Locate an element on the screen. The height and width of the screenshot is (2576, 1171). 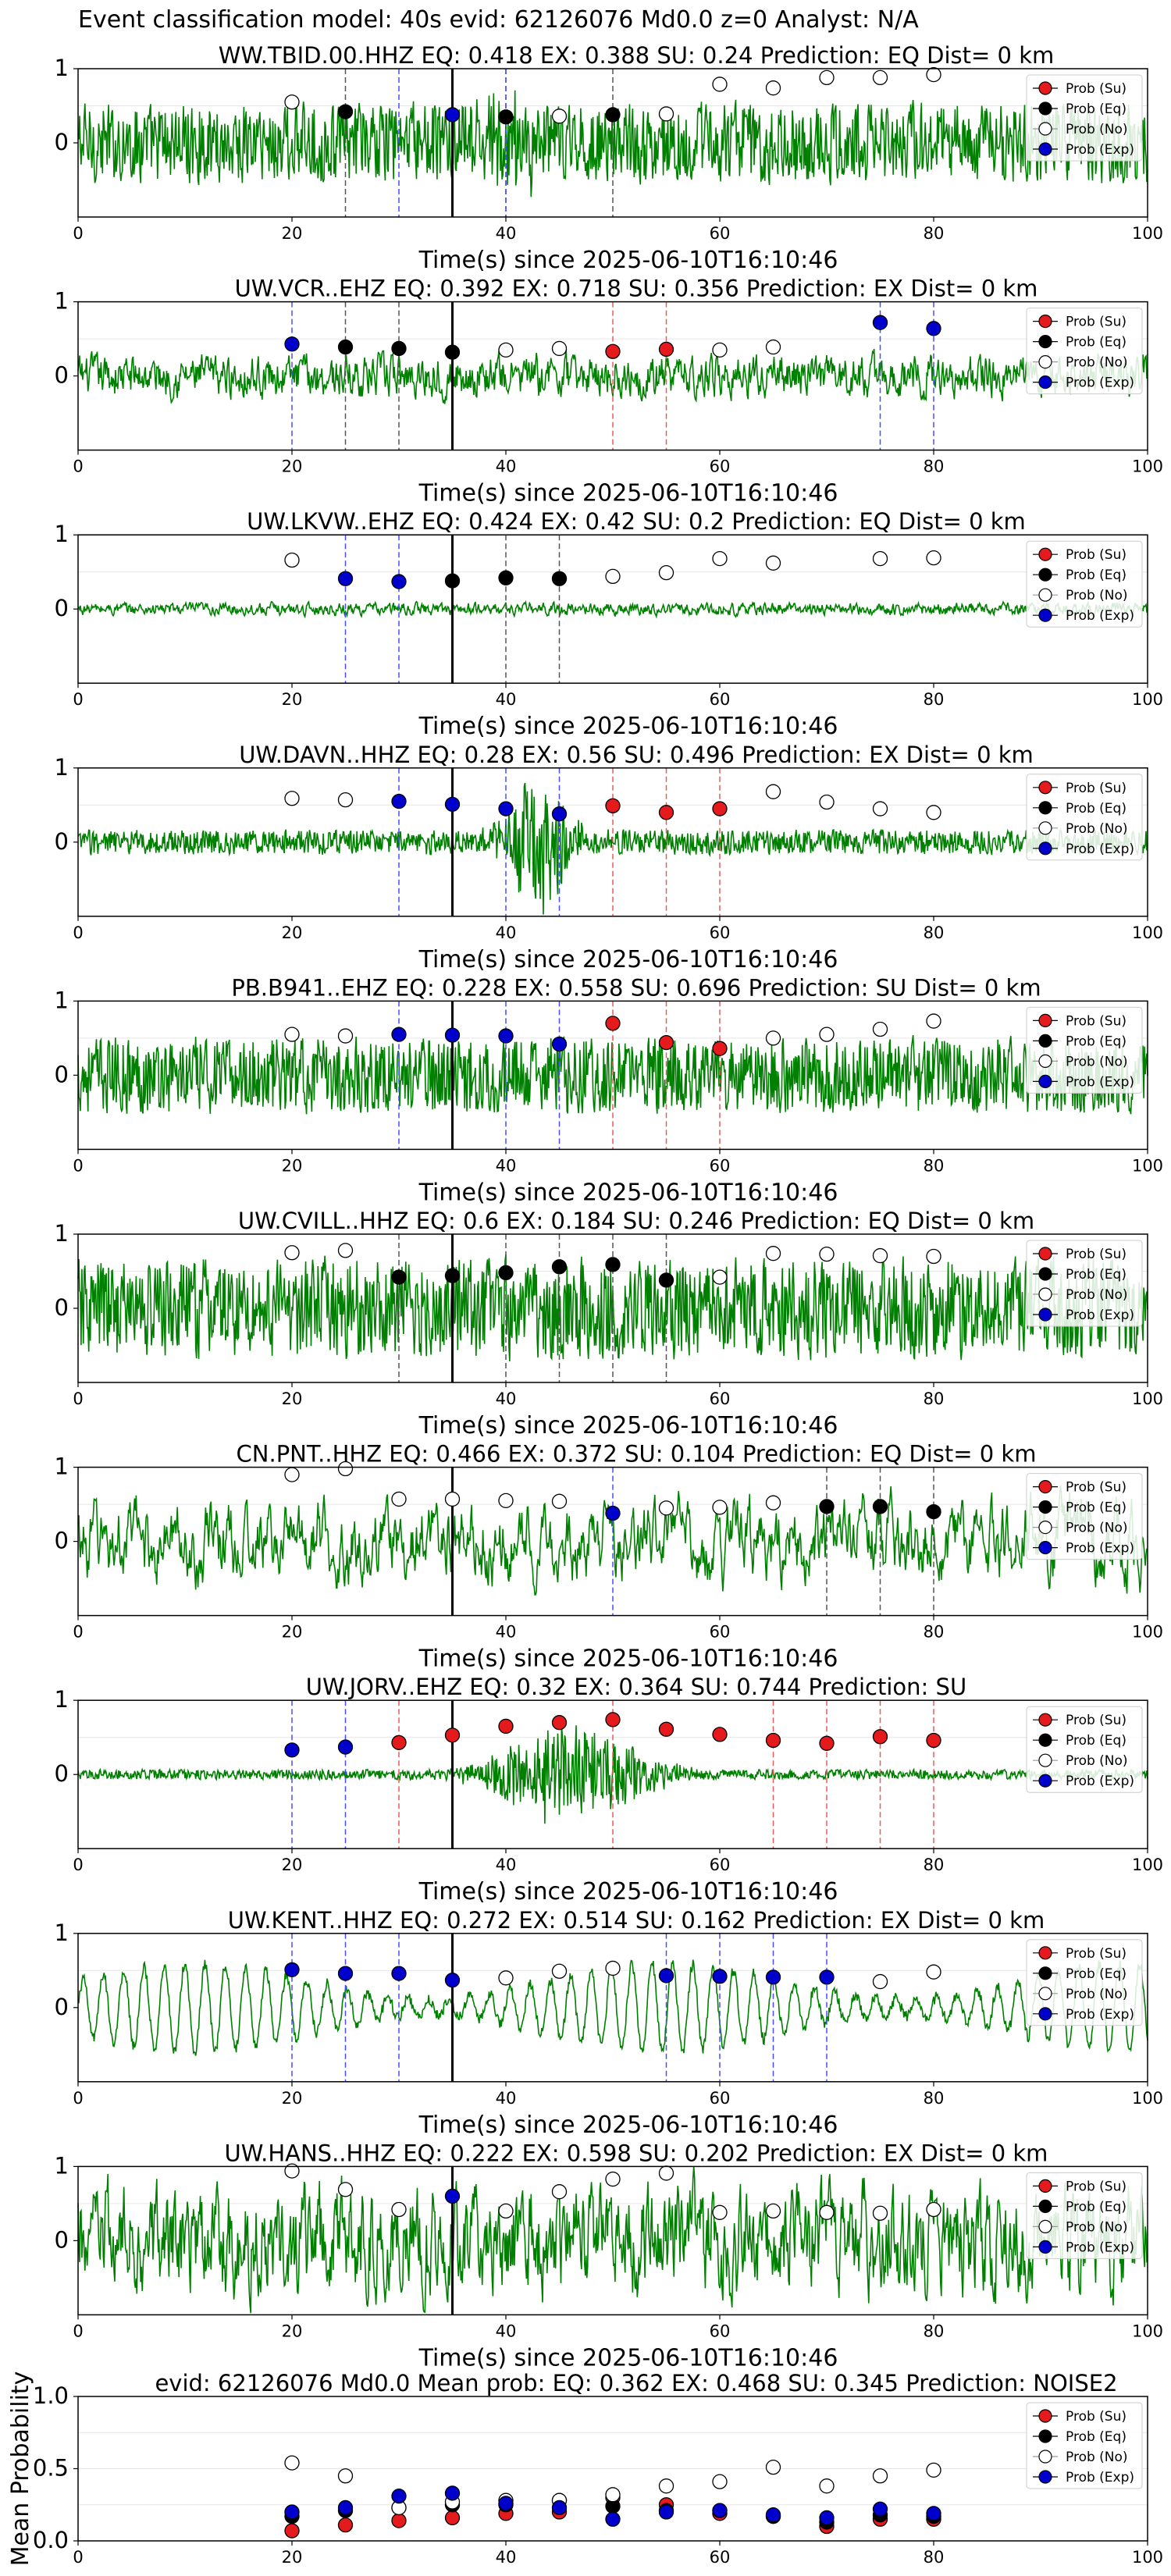
y-axis-label: Mean Probability is located at coordinates (20, 2469).